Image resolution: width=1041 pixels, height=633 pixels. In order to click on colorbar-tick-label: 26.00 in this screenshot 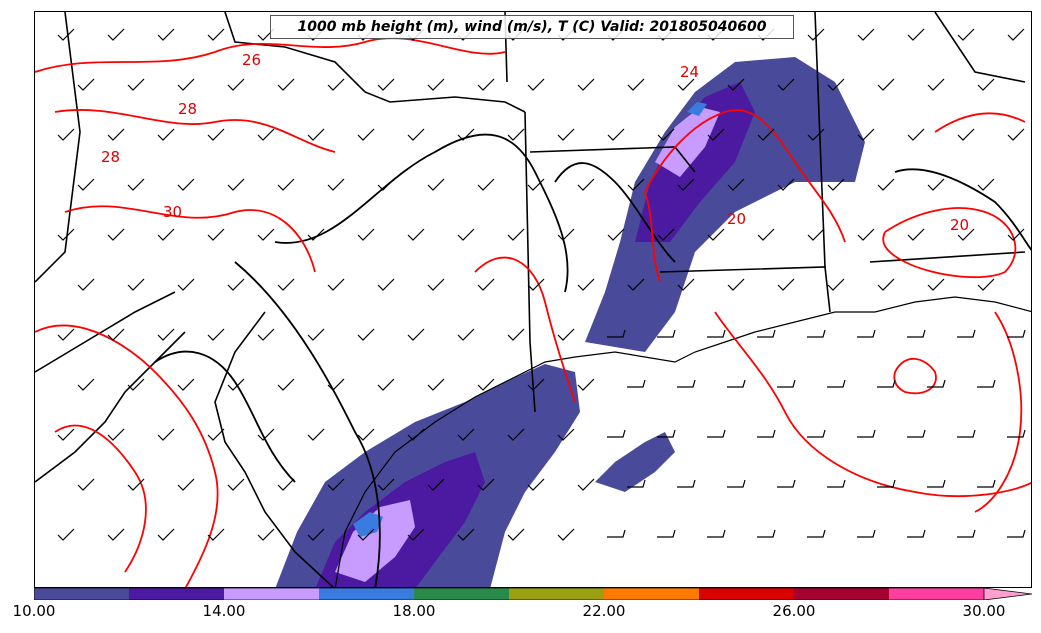, I will do `click(794, 611)`.